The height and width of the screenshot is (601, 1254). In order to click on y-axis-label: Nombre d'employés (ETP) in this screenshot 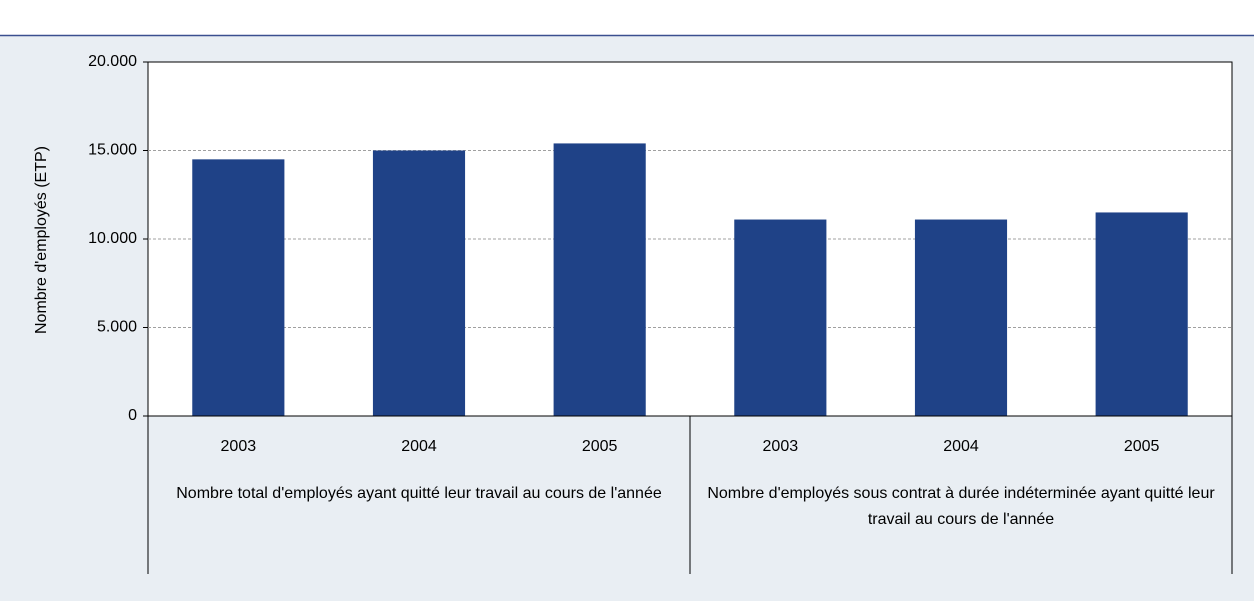, I will do `click(41, 240)`.